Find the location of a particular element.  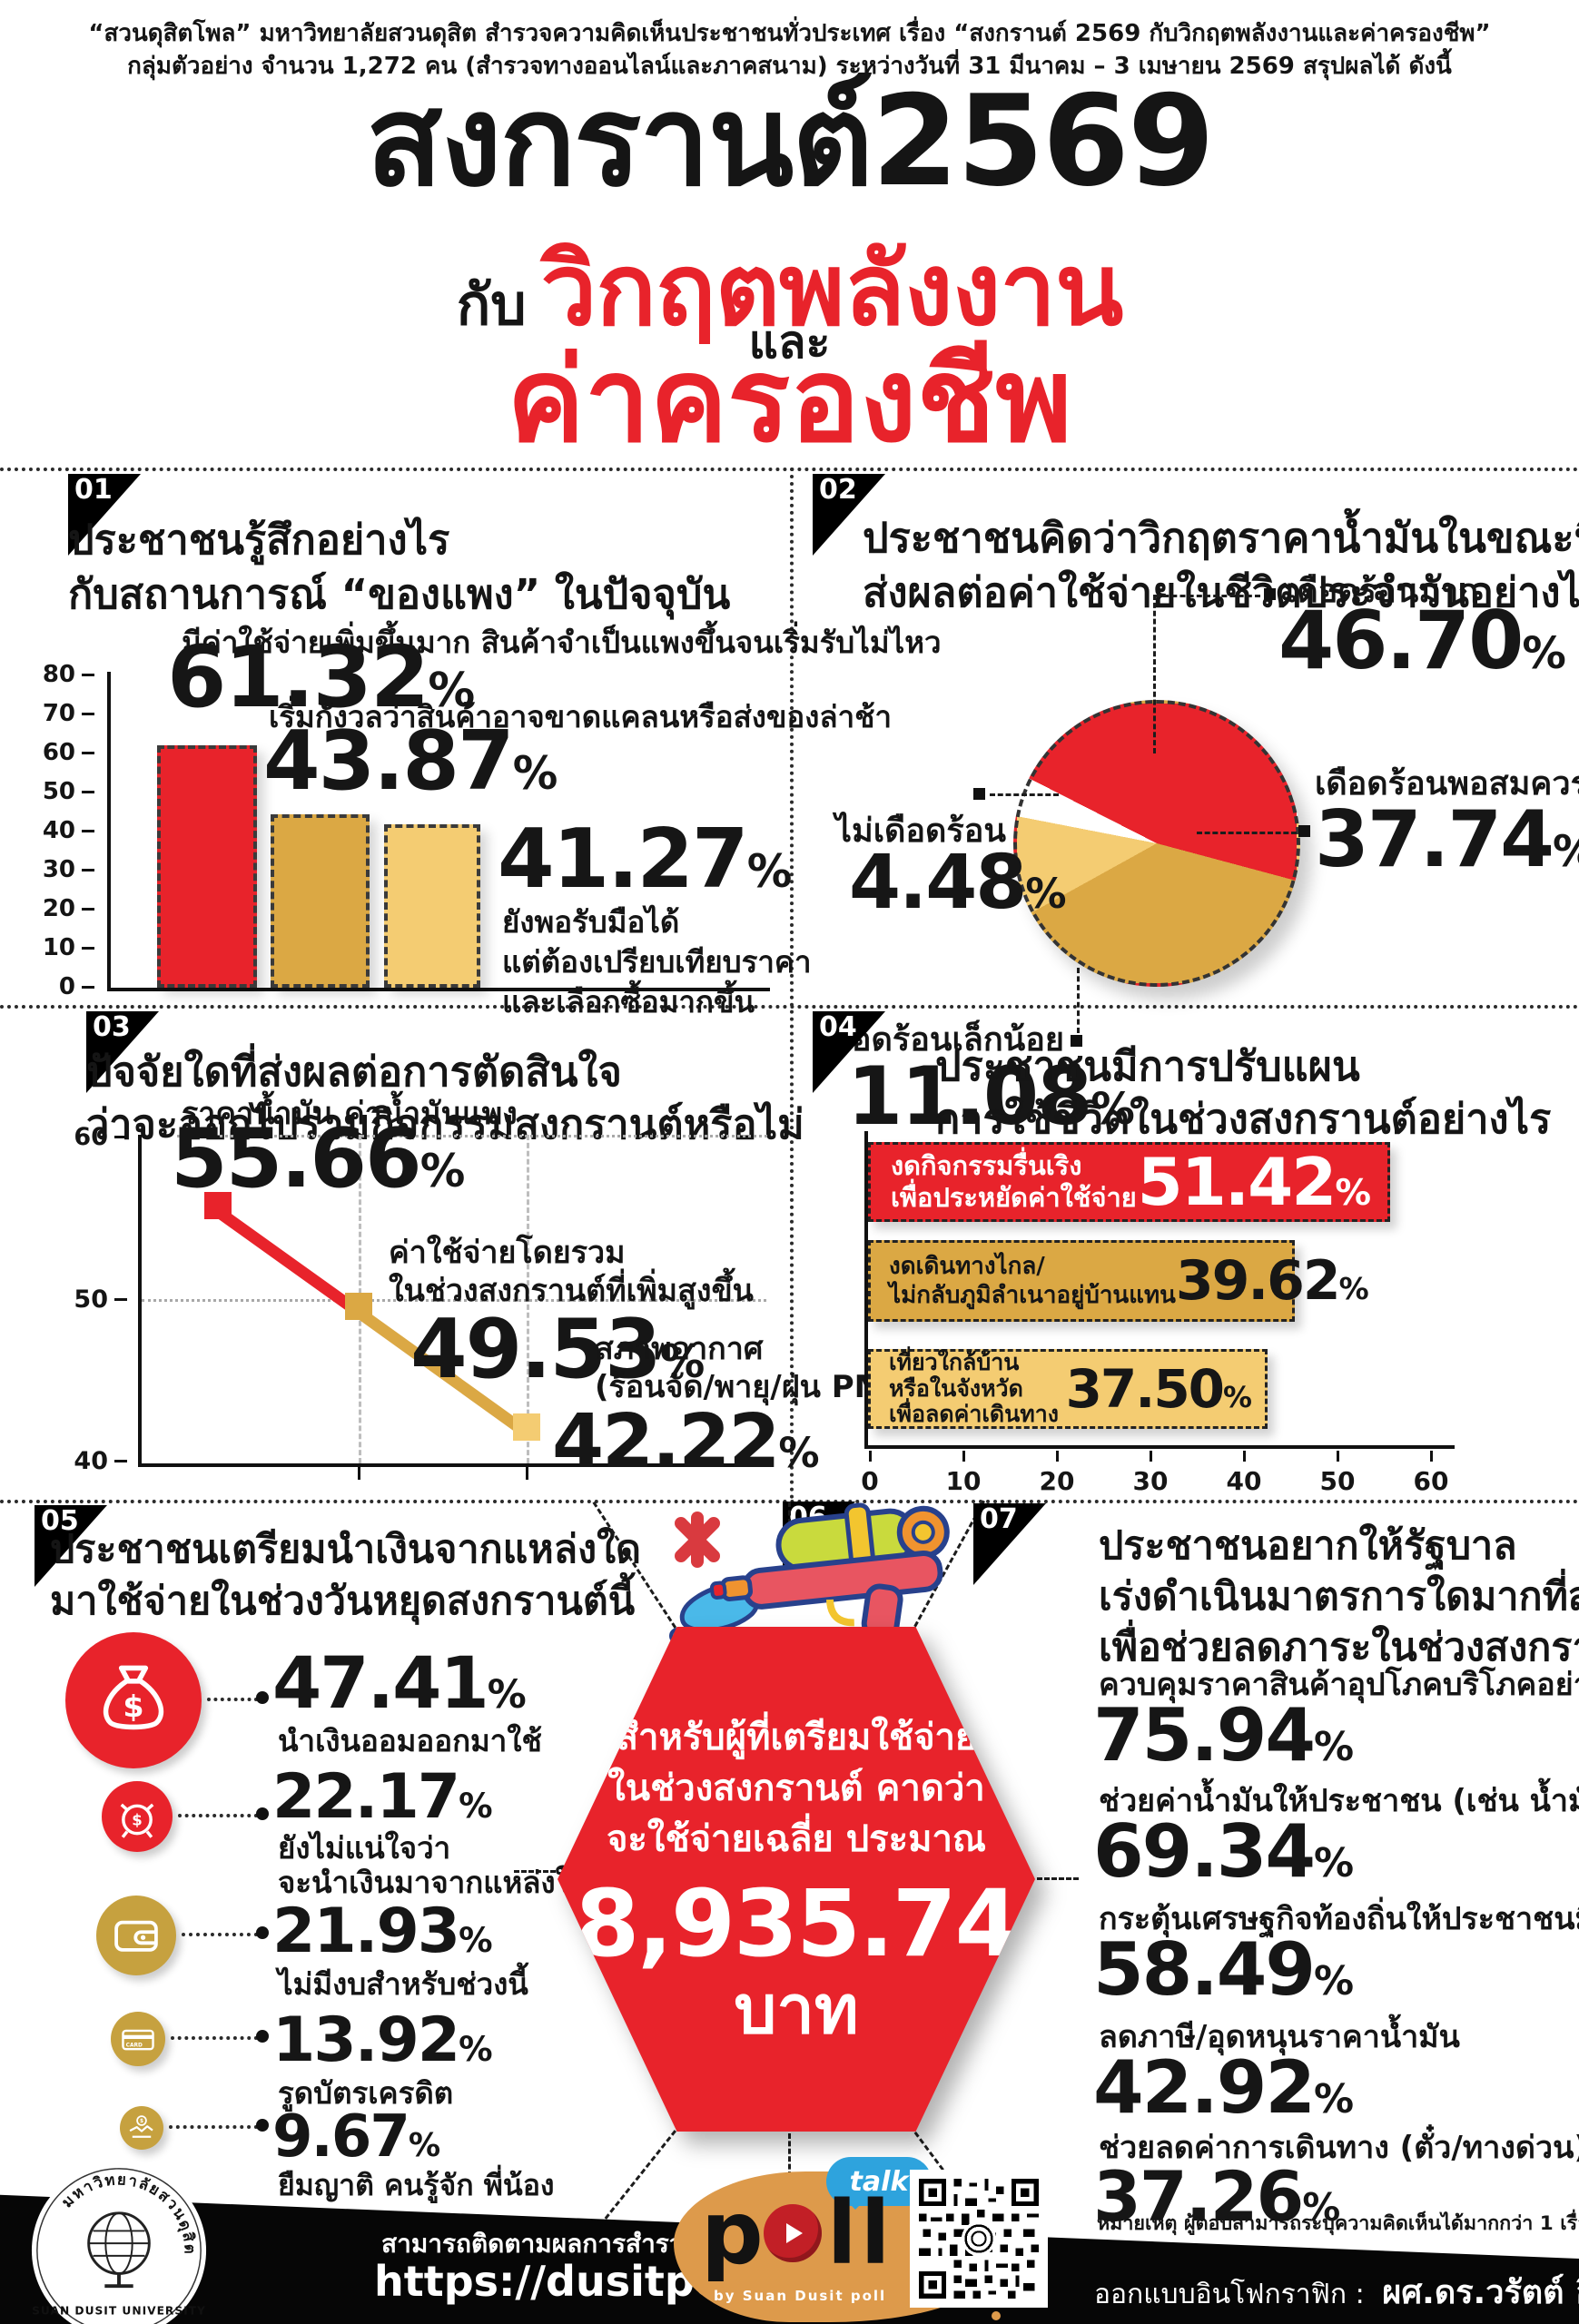

s07-item5-value: 37.26% is located at coordinates (1217, 2196).